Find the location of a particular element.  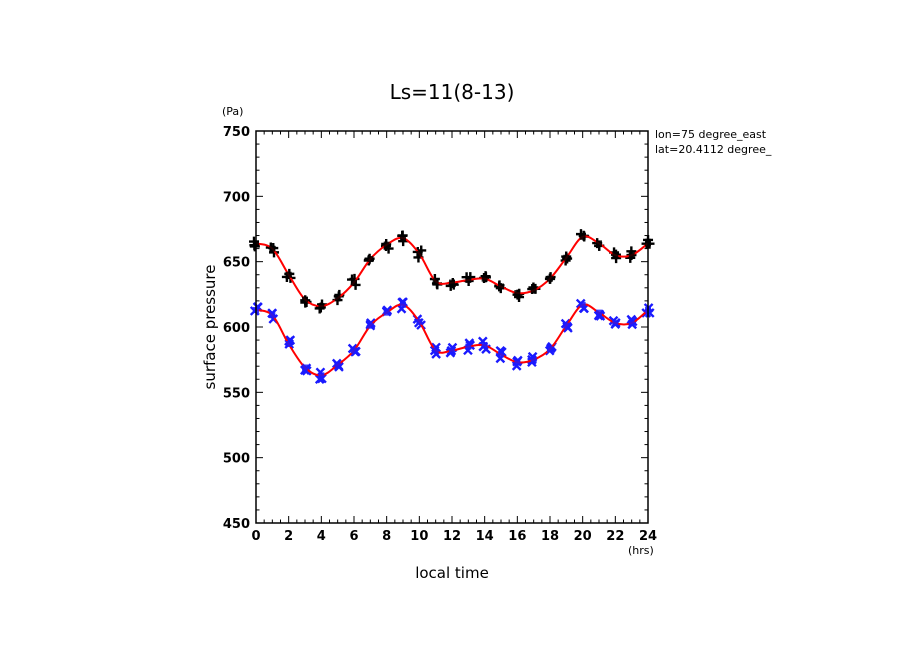

series-layer is located at coordinates (452, 307).